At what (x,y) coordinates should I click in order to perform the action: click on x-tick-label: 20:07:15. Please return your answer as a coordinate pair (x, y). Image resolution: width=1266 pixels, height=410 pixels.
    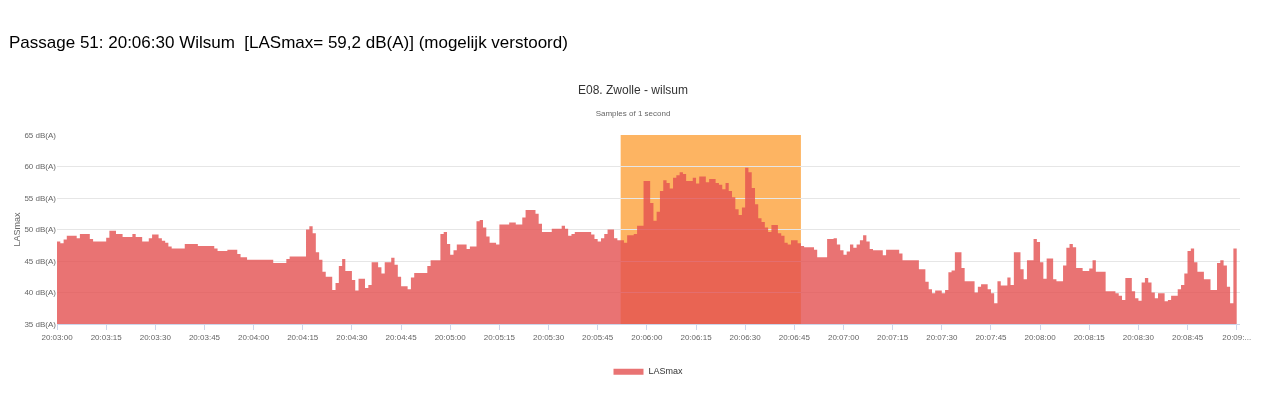
    Looking at the image, I should click on (893, 337).